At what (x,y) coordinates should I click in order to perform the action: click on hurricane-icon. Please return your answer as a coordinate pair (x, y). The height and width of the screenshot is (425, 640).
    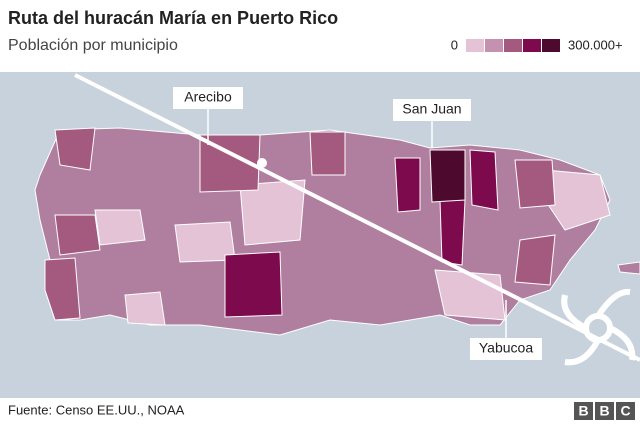
    Looking at the image, I should click on (598, 327).